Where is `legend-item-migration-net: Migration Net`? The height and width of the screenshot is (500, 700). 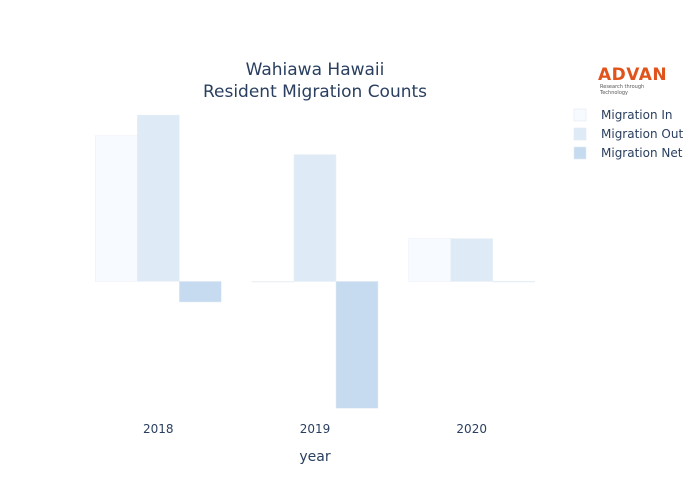
legend-item-migration-net: Migration Net is located at coordinates (628, 153).